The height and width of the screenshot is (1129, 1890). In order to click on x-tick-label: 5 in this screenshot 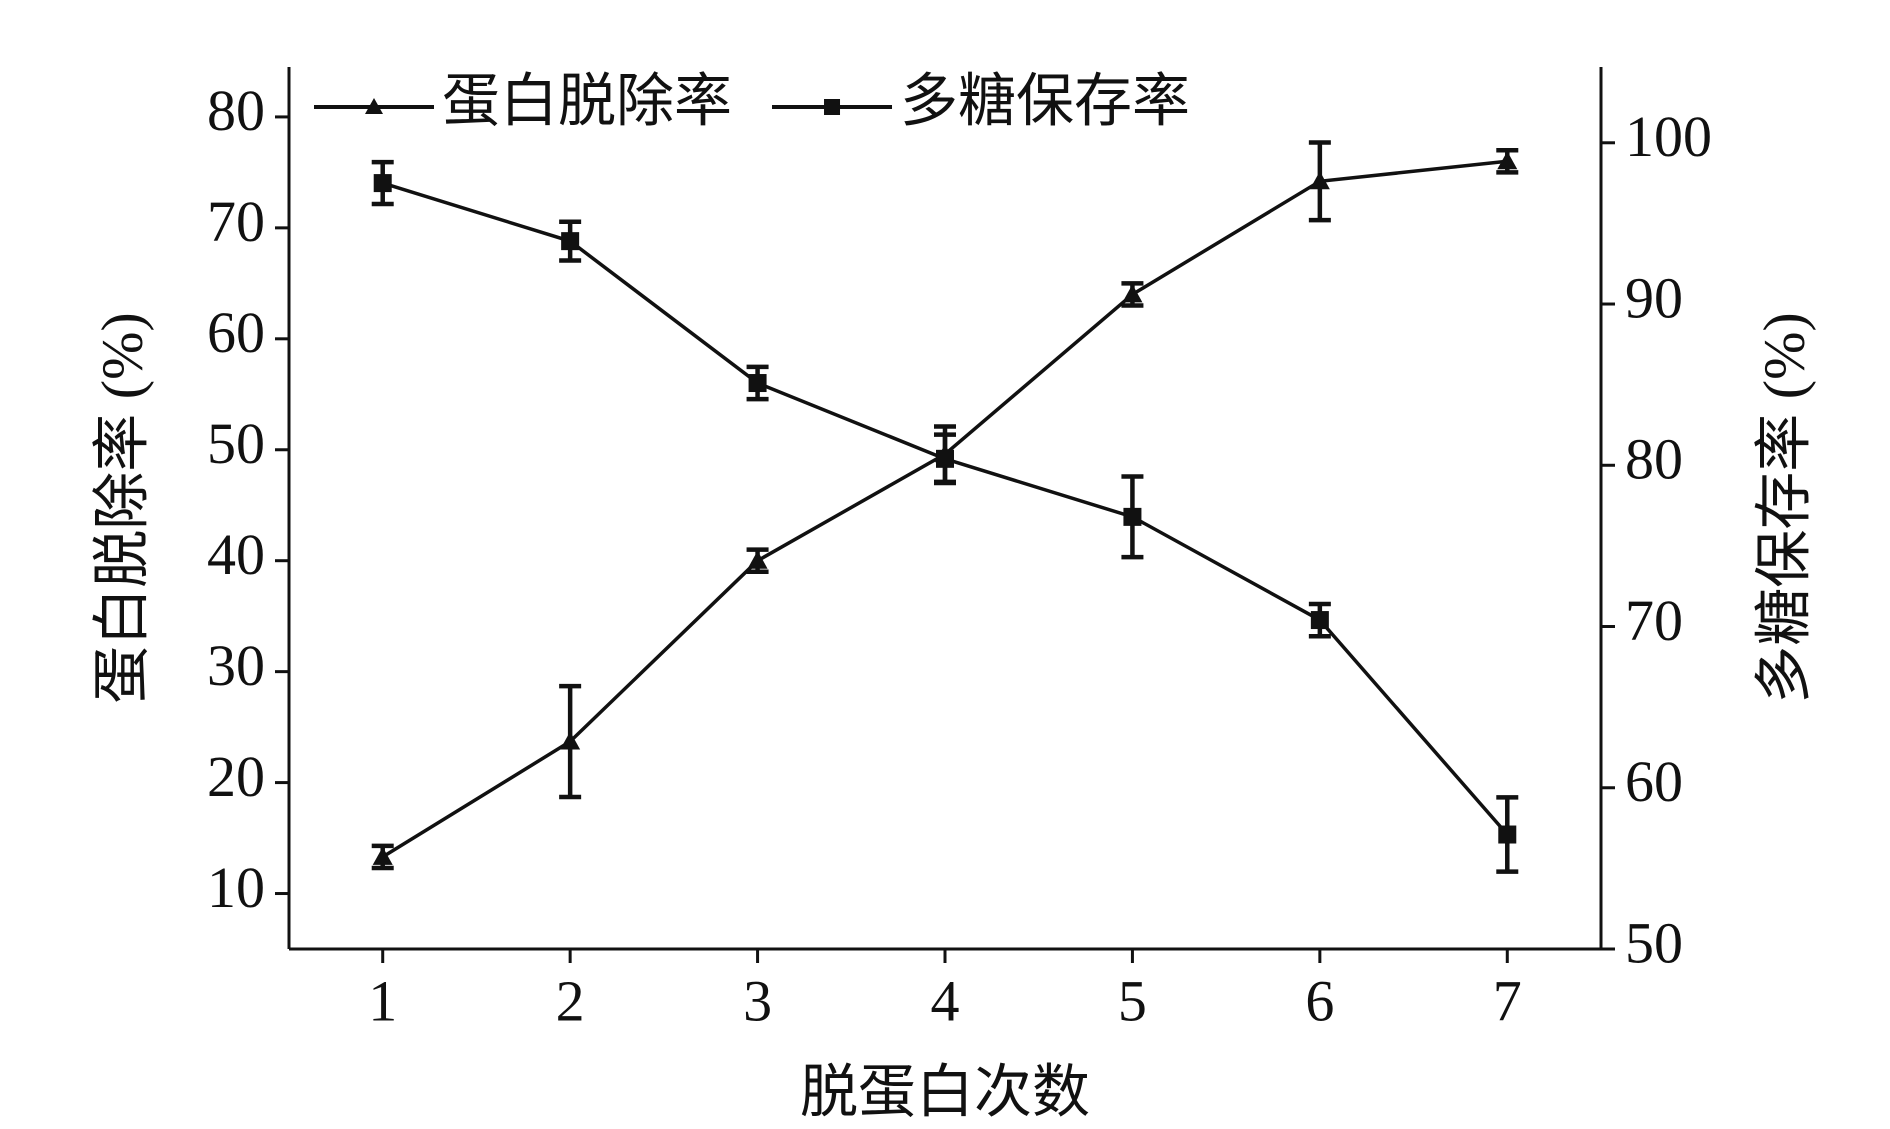, I will do `click(1132, 1000)`.